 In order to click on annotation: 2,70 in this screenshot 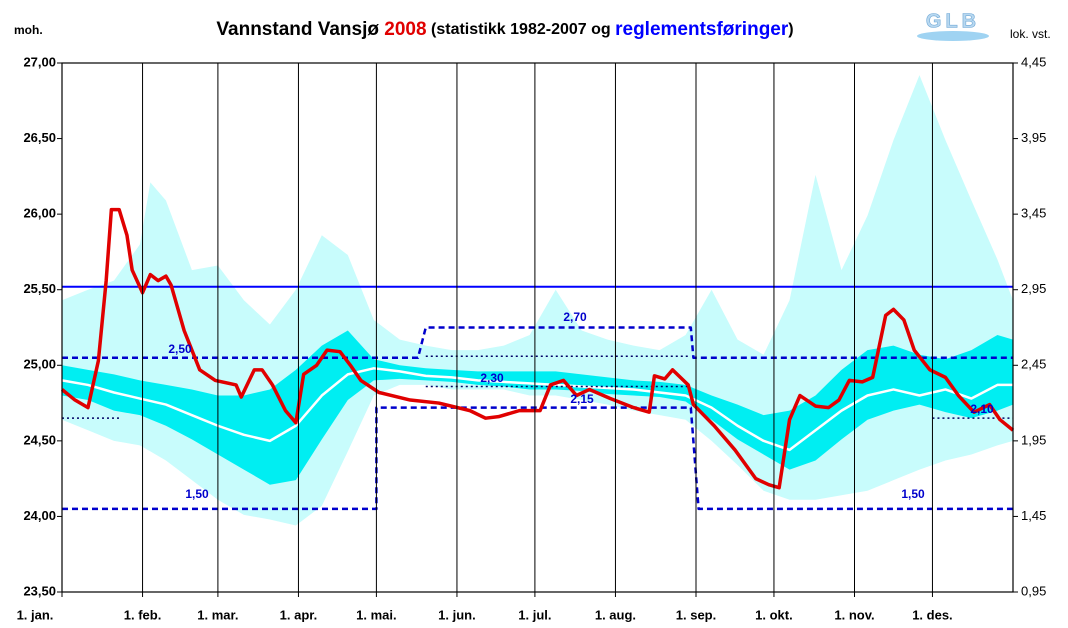, I will do `click(575, 317)`.